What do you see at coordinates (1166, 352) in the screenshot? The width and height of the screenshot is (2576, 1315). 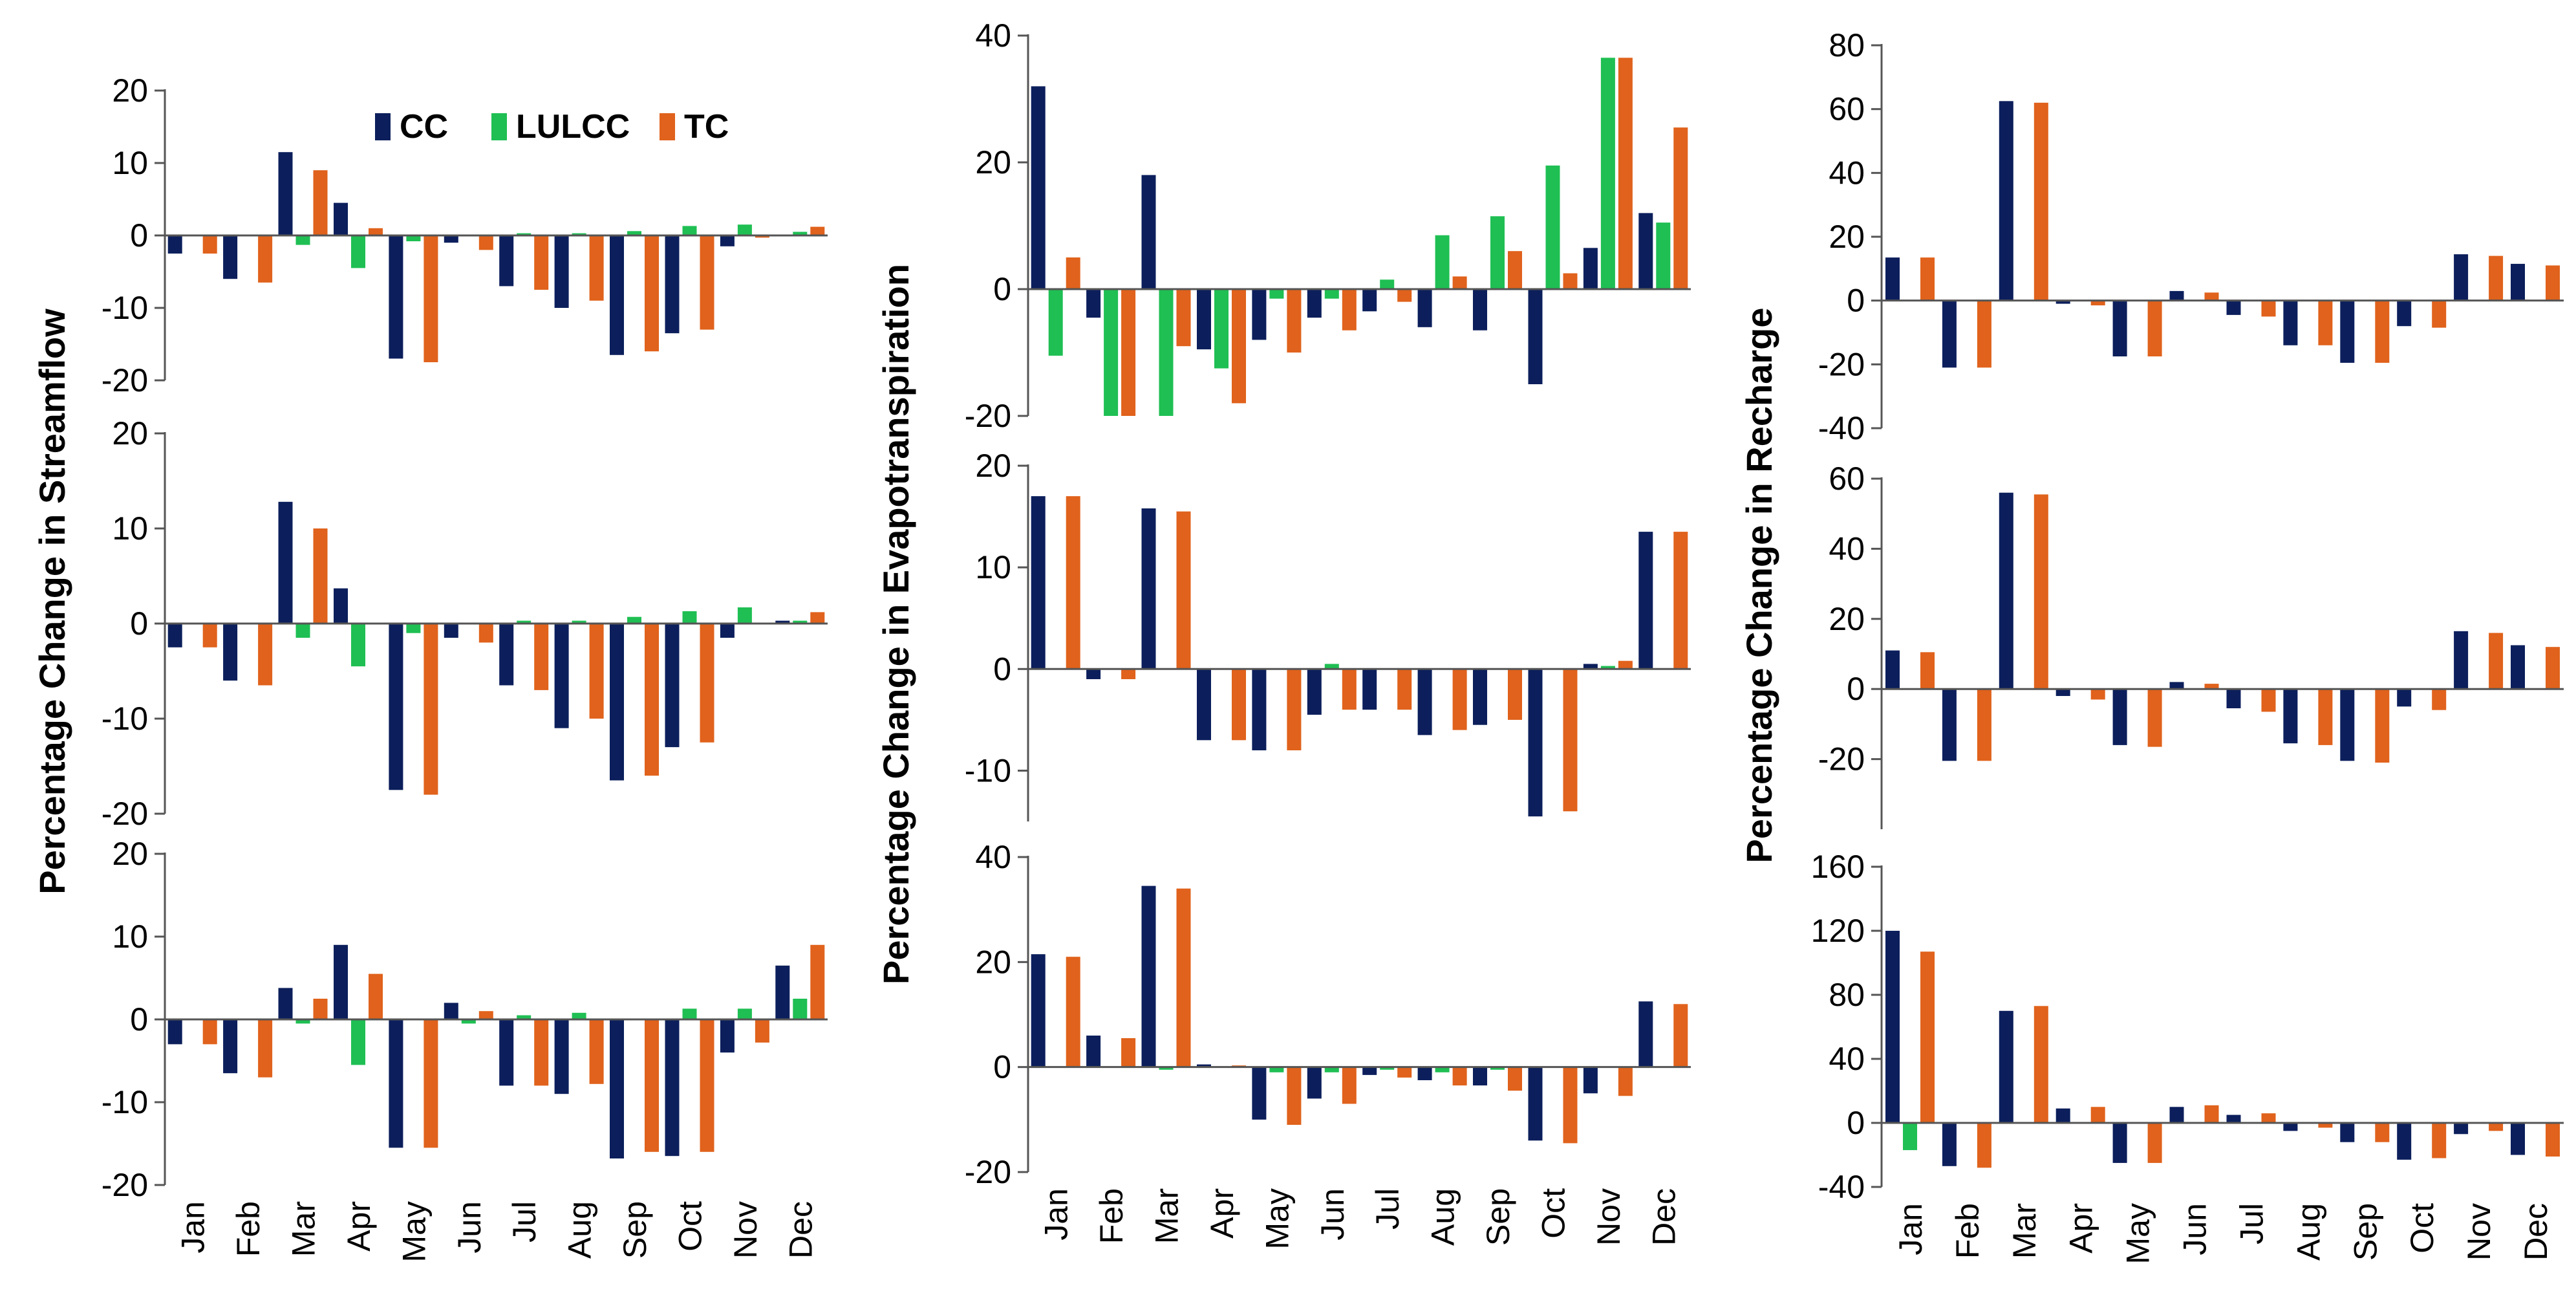 I see `bar-lulcc-mar` at bounding box center [1166, 352].